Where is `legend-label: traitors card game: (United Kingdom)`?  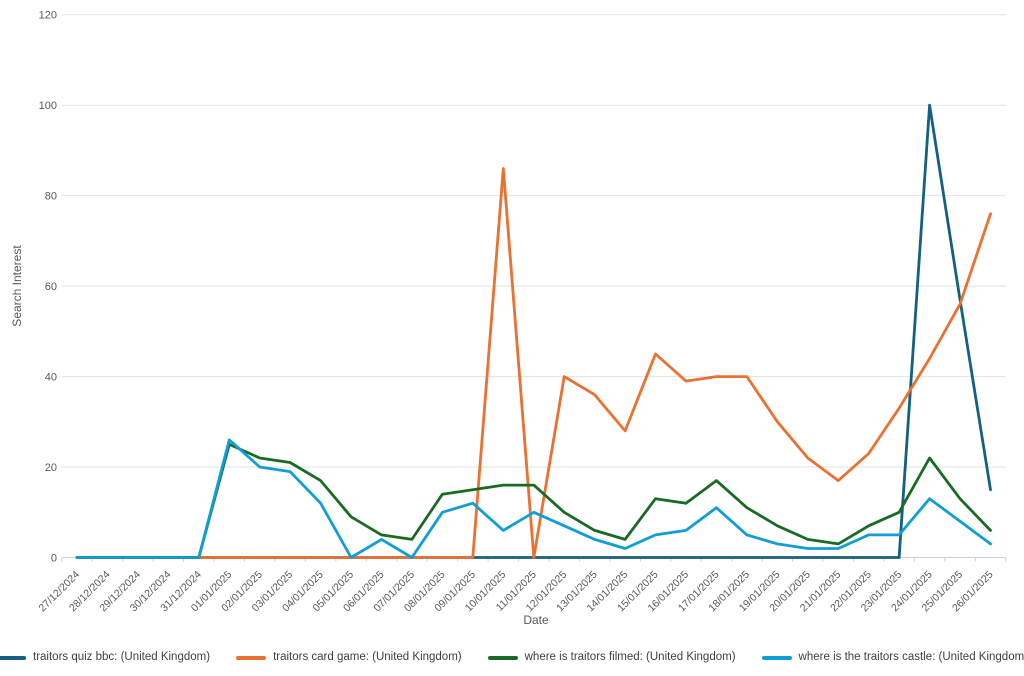
legend-label: traitors card game: (United Kingdom) is located at coordinates (367, 657).